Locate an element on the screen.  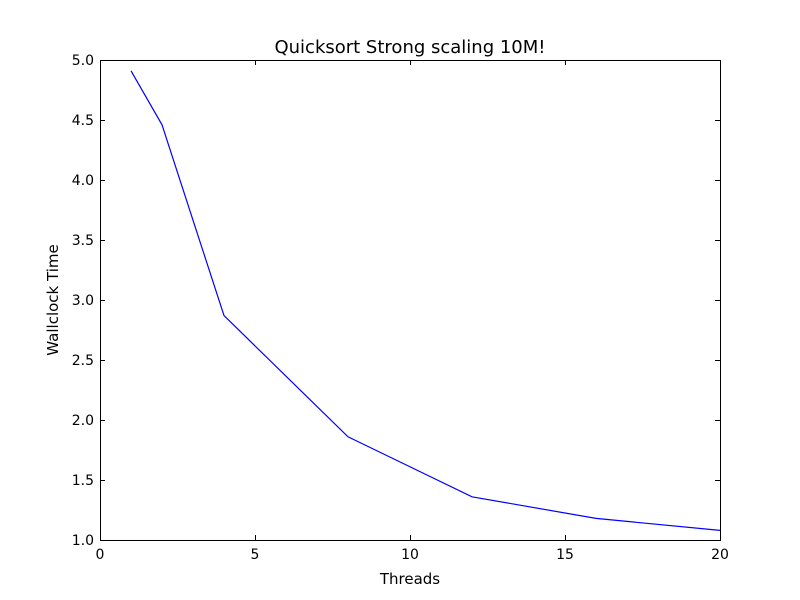
y-axis-label: Wallclock Time is located at coordinates (53, 299).